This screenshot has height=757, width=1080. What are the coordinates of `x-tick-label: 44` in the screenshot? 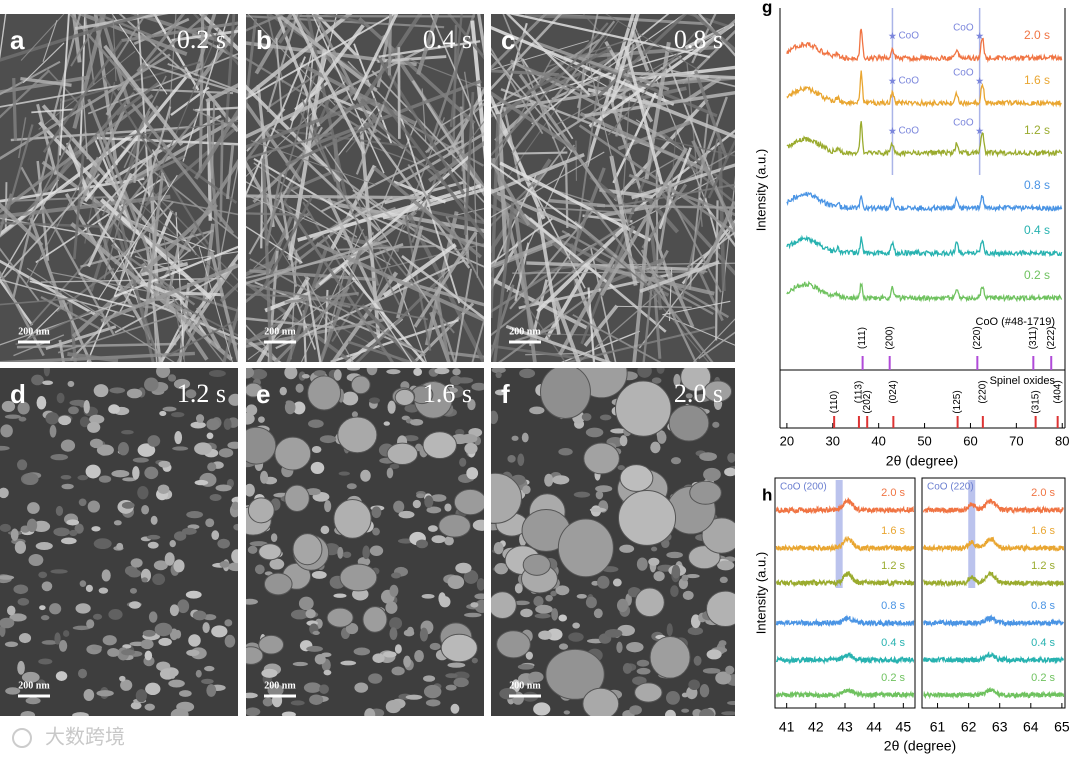 It's located at (874, 727).